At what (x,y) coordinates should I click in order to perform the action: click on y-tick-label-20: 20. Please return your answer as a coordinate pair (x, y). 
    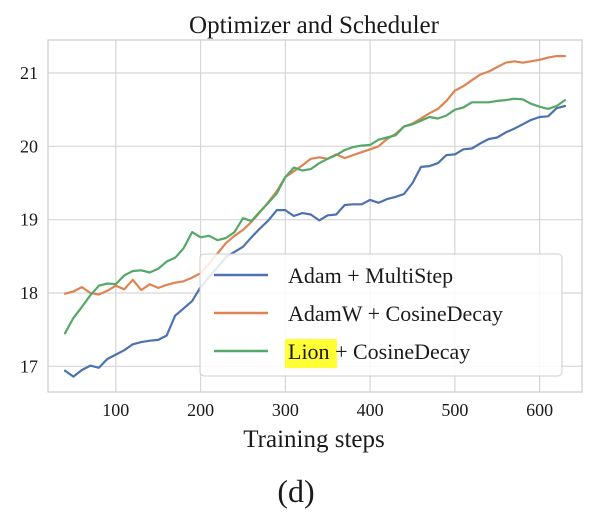
    Looking at the image, I should click on (29, 146).